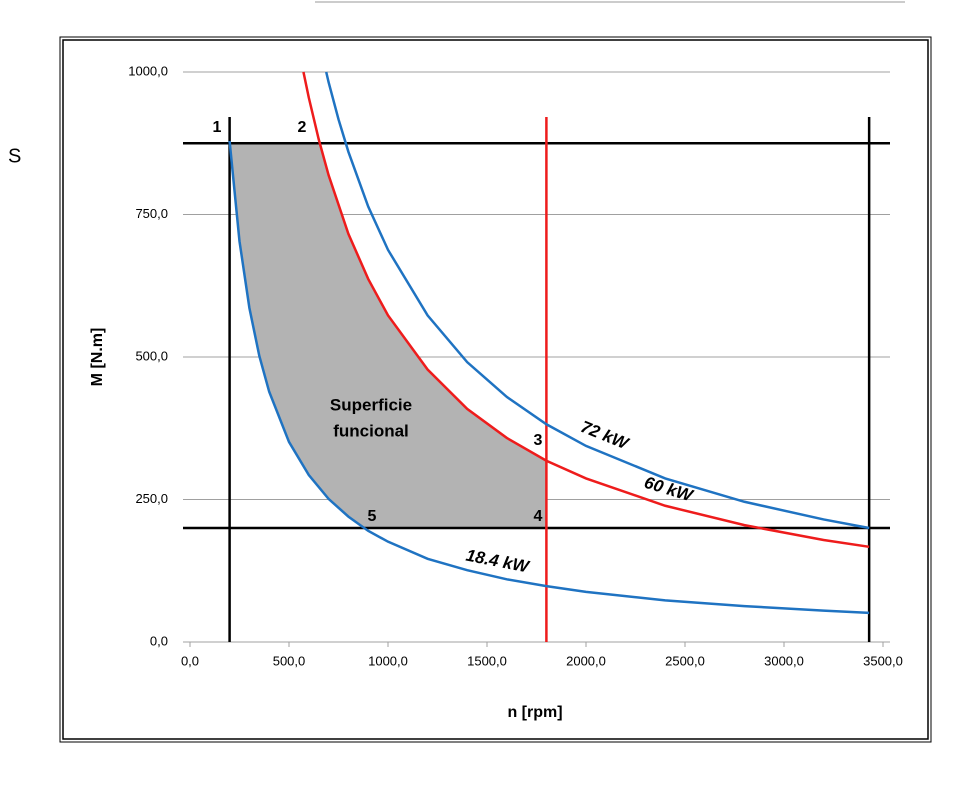  I want to click on y-axis-label: M [N.m], so click(97, 357).